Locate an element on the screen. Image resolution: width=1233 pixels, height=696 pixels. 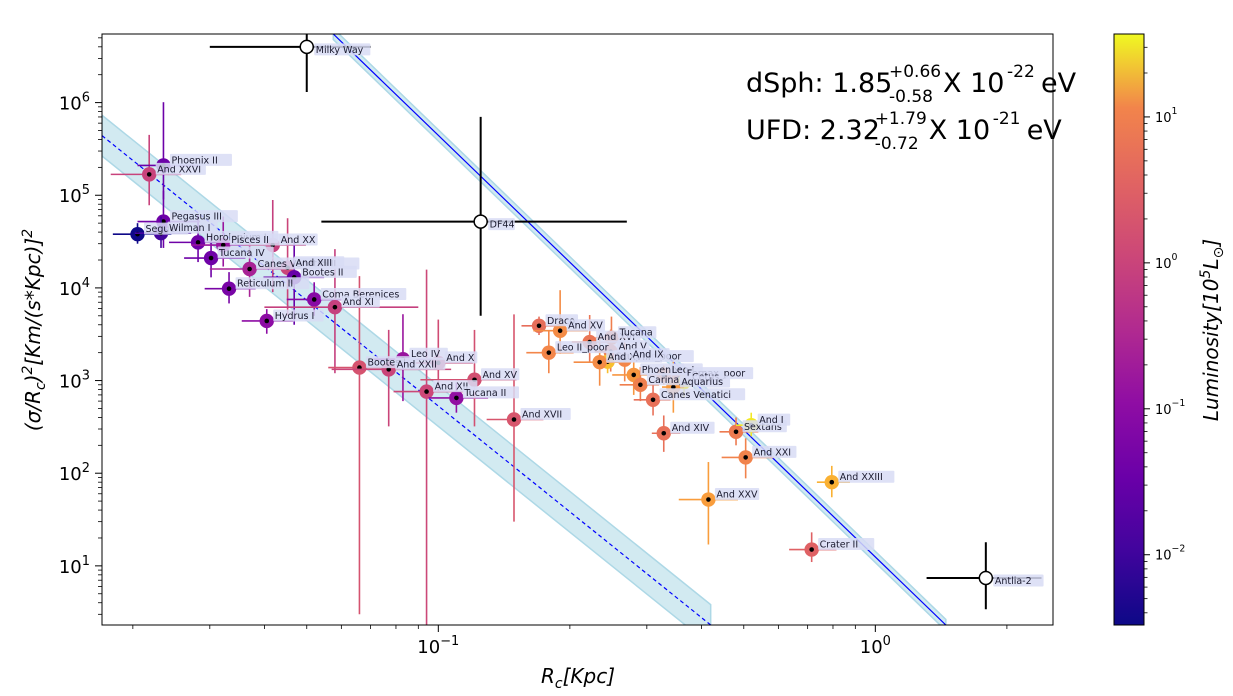
point-label-text: Bootes I is located at coordinates (386, 363).